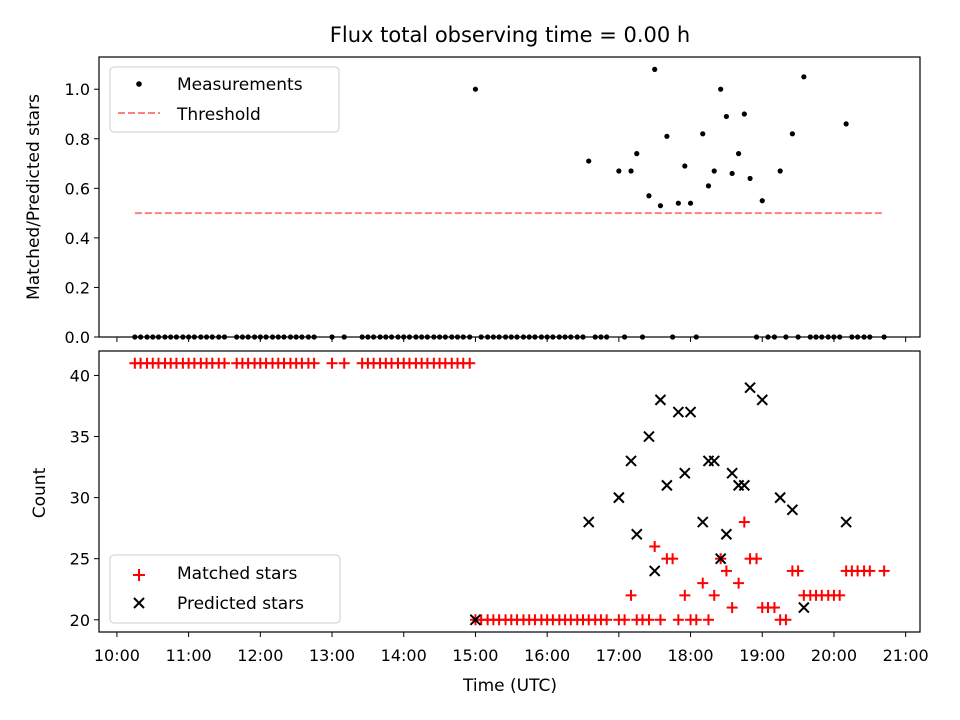  What do you see at coordinates (547, 655) in the screenshot?
I see `x-tick-label: 16:00` at bounding box center [547, 655].